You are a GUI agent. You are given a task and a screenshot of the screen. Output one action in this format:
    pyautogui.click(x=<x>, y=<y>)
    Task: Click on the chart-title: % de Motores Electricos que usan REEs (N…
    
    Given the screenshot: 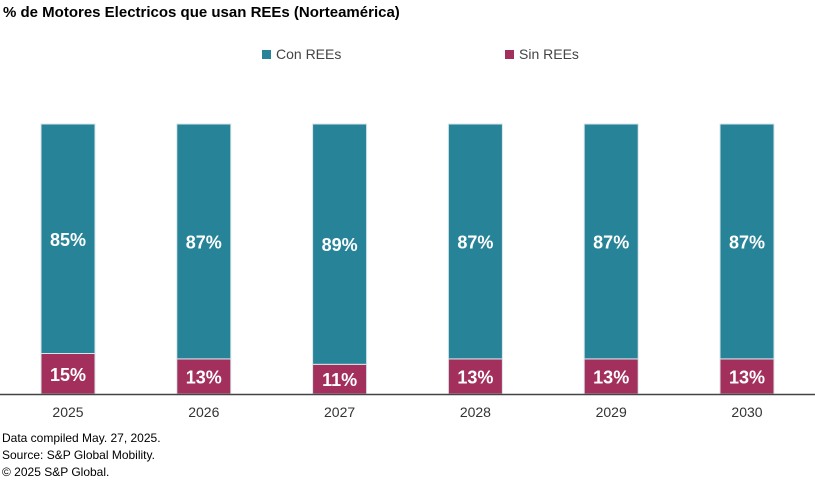 What is the action you would take?
    pyautogui.click(x=201, y=12)
    